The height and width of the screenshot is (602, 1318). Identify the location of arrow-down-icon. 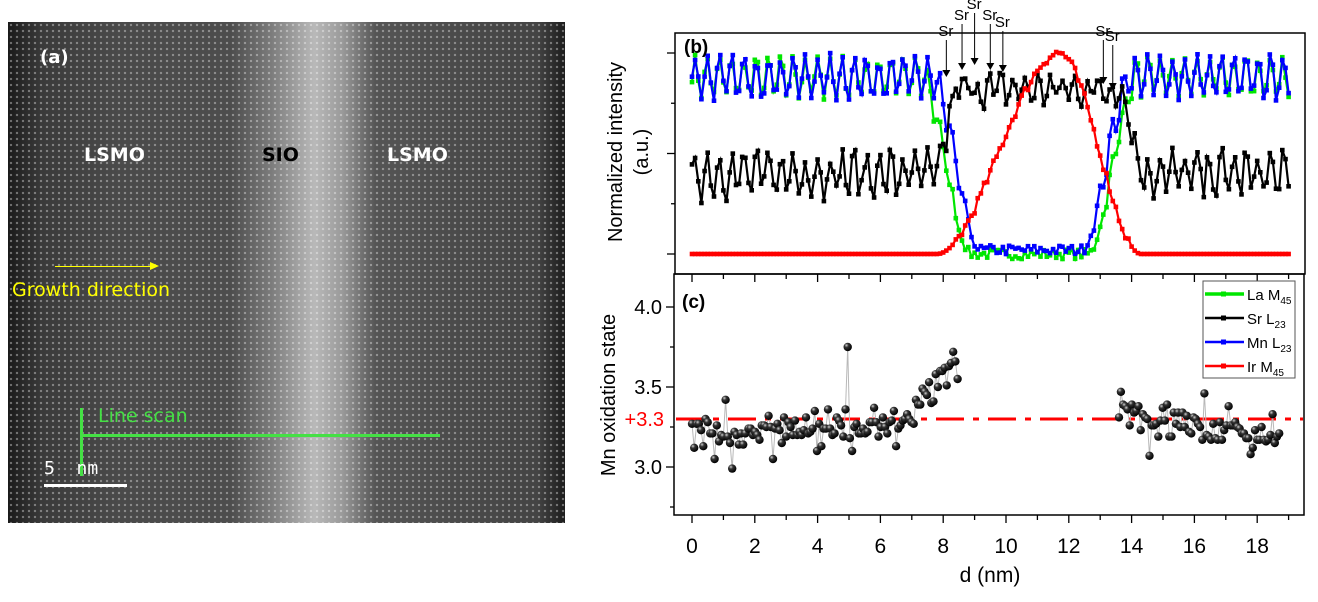
(962, 66).